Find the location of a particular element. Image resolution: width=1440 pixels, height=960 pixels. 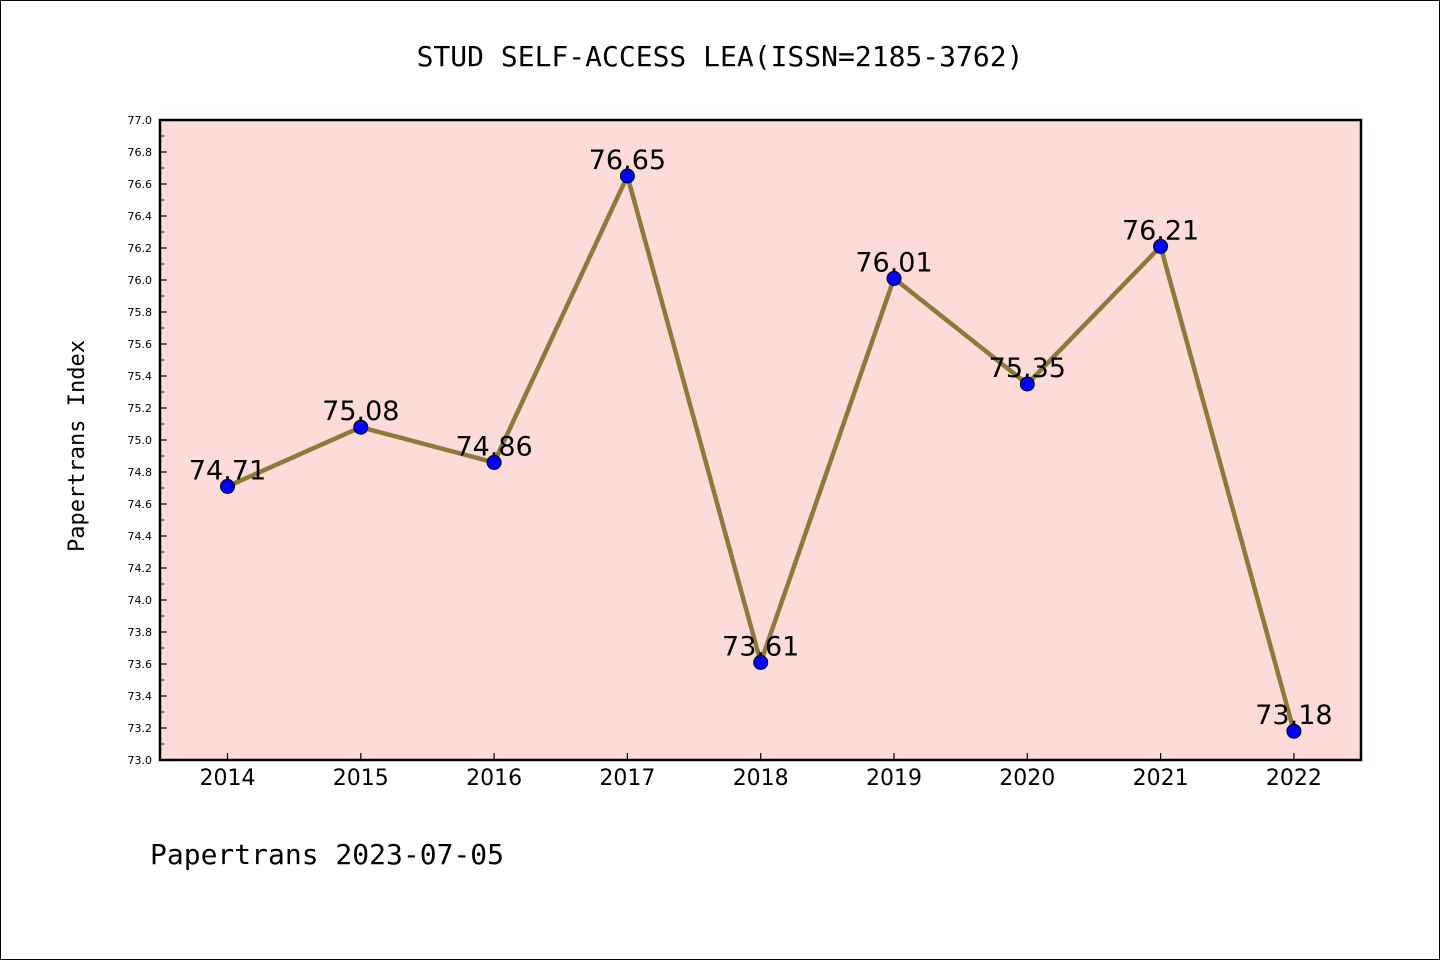

y-tick-label: 76.8 is located at coordinates (140, 152).